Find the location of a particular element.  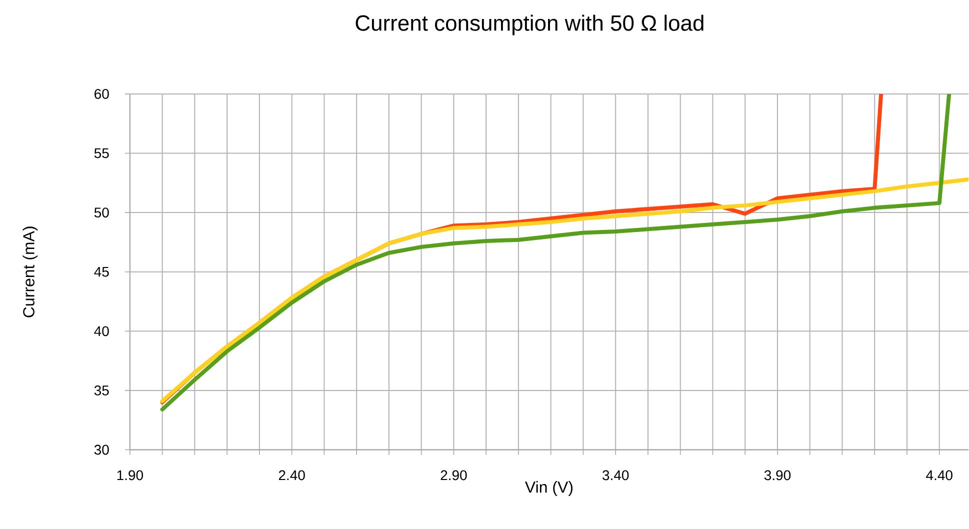

y-axis-title: Current (mA) is located at coordinates (30, 272).